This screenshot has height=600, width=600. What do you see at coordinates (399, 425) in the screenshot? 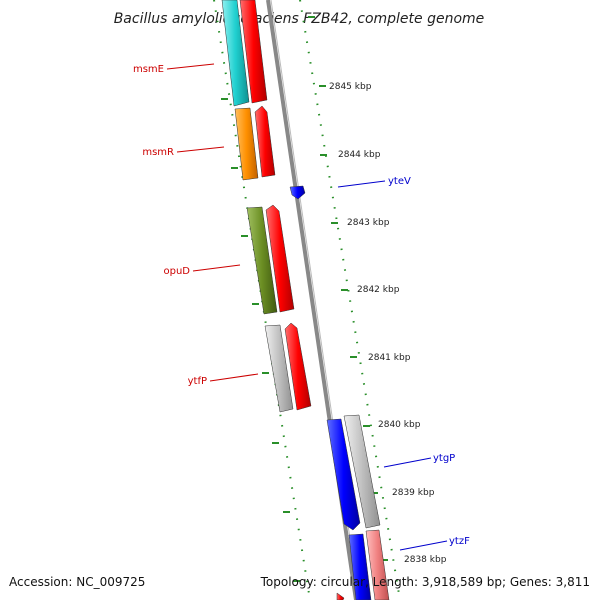
I see `tick-label: 2840 kbp` at bounding box center [399, 425].